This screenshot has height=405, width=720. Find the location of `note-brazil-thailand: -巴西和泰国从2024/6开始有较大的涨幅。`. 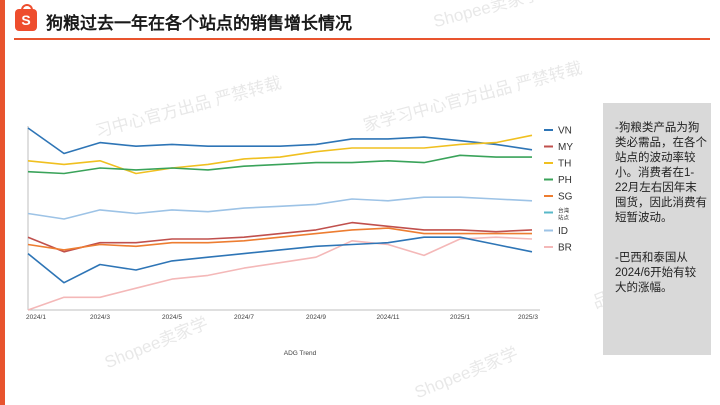

note-brazil-thailand: -巴西和泰国从2024/6开始有较大的涨幅。 is located at coordinates (656, 273).